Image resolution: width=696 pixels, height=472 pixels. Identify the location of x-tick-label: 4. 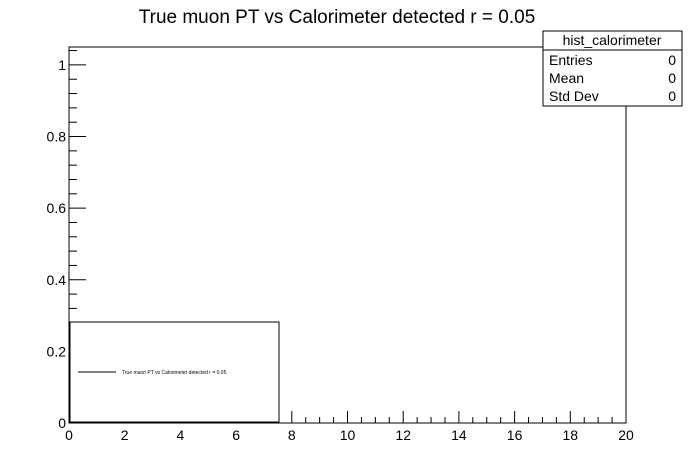
(181, 435).